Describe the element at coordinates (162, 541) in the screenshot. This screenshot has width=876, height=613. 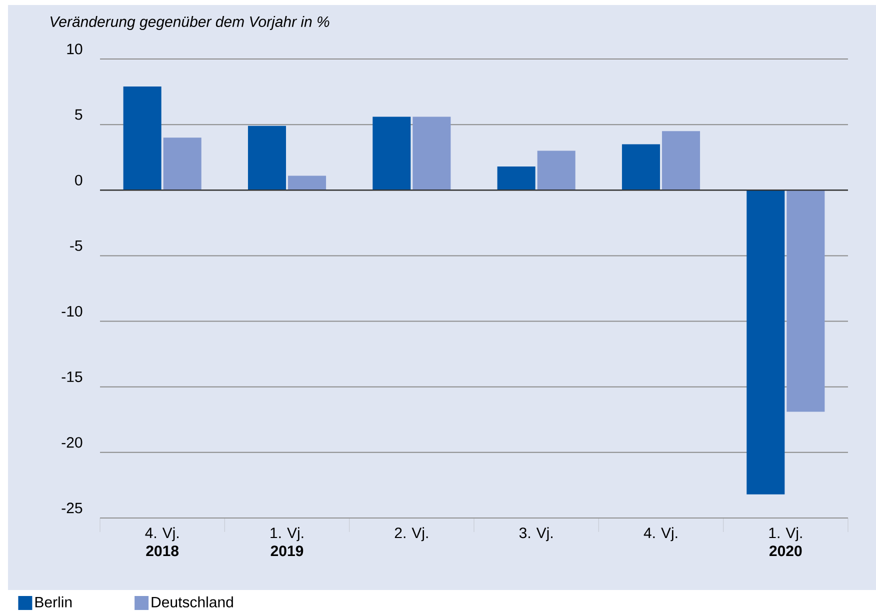
I see `x-tick-label: 4. Vj. 2018` at that location.